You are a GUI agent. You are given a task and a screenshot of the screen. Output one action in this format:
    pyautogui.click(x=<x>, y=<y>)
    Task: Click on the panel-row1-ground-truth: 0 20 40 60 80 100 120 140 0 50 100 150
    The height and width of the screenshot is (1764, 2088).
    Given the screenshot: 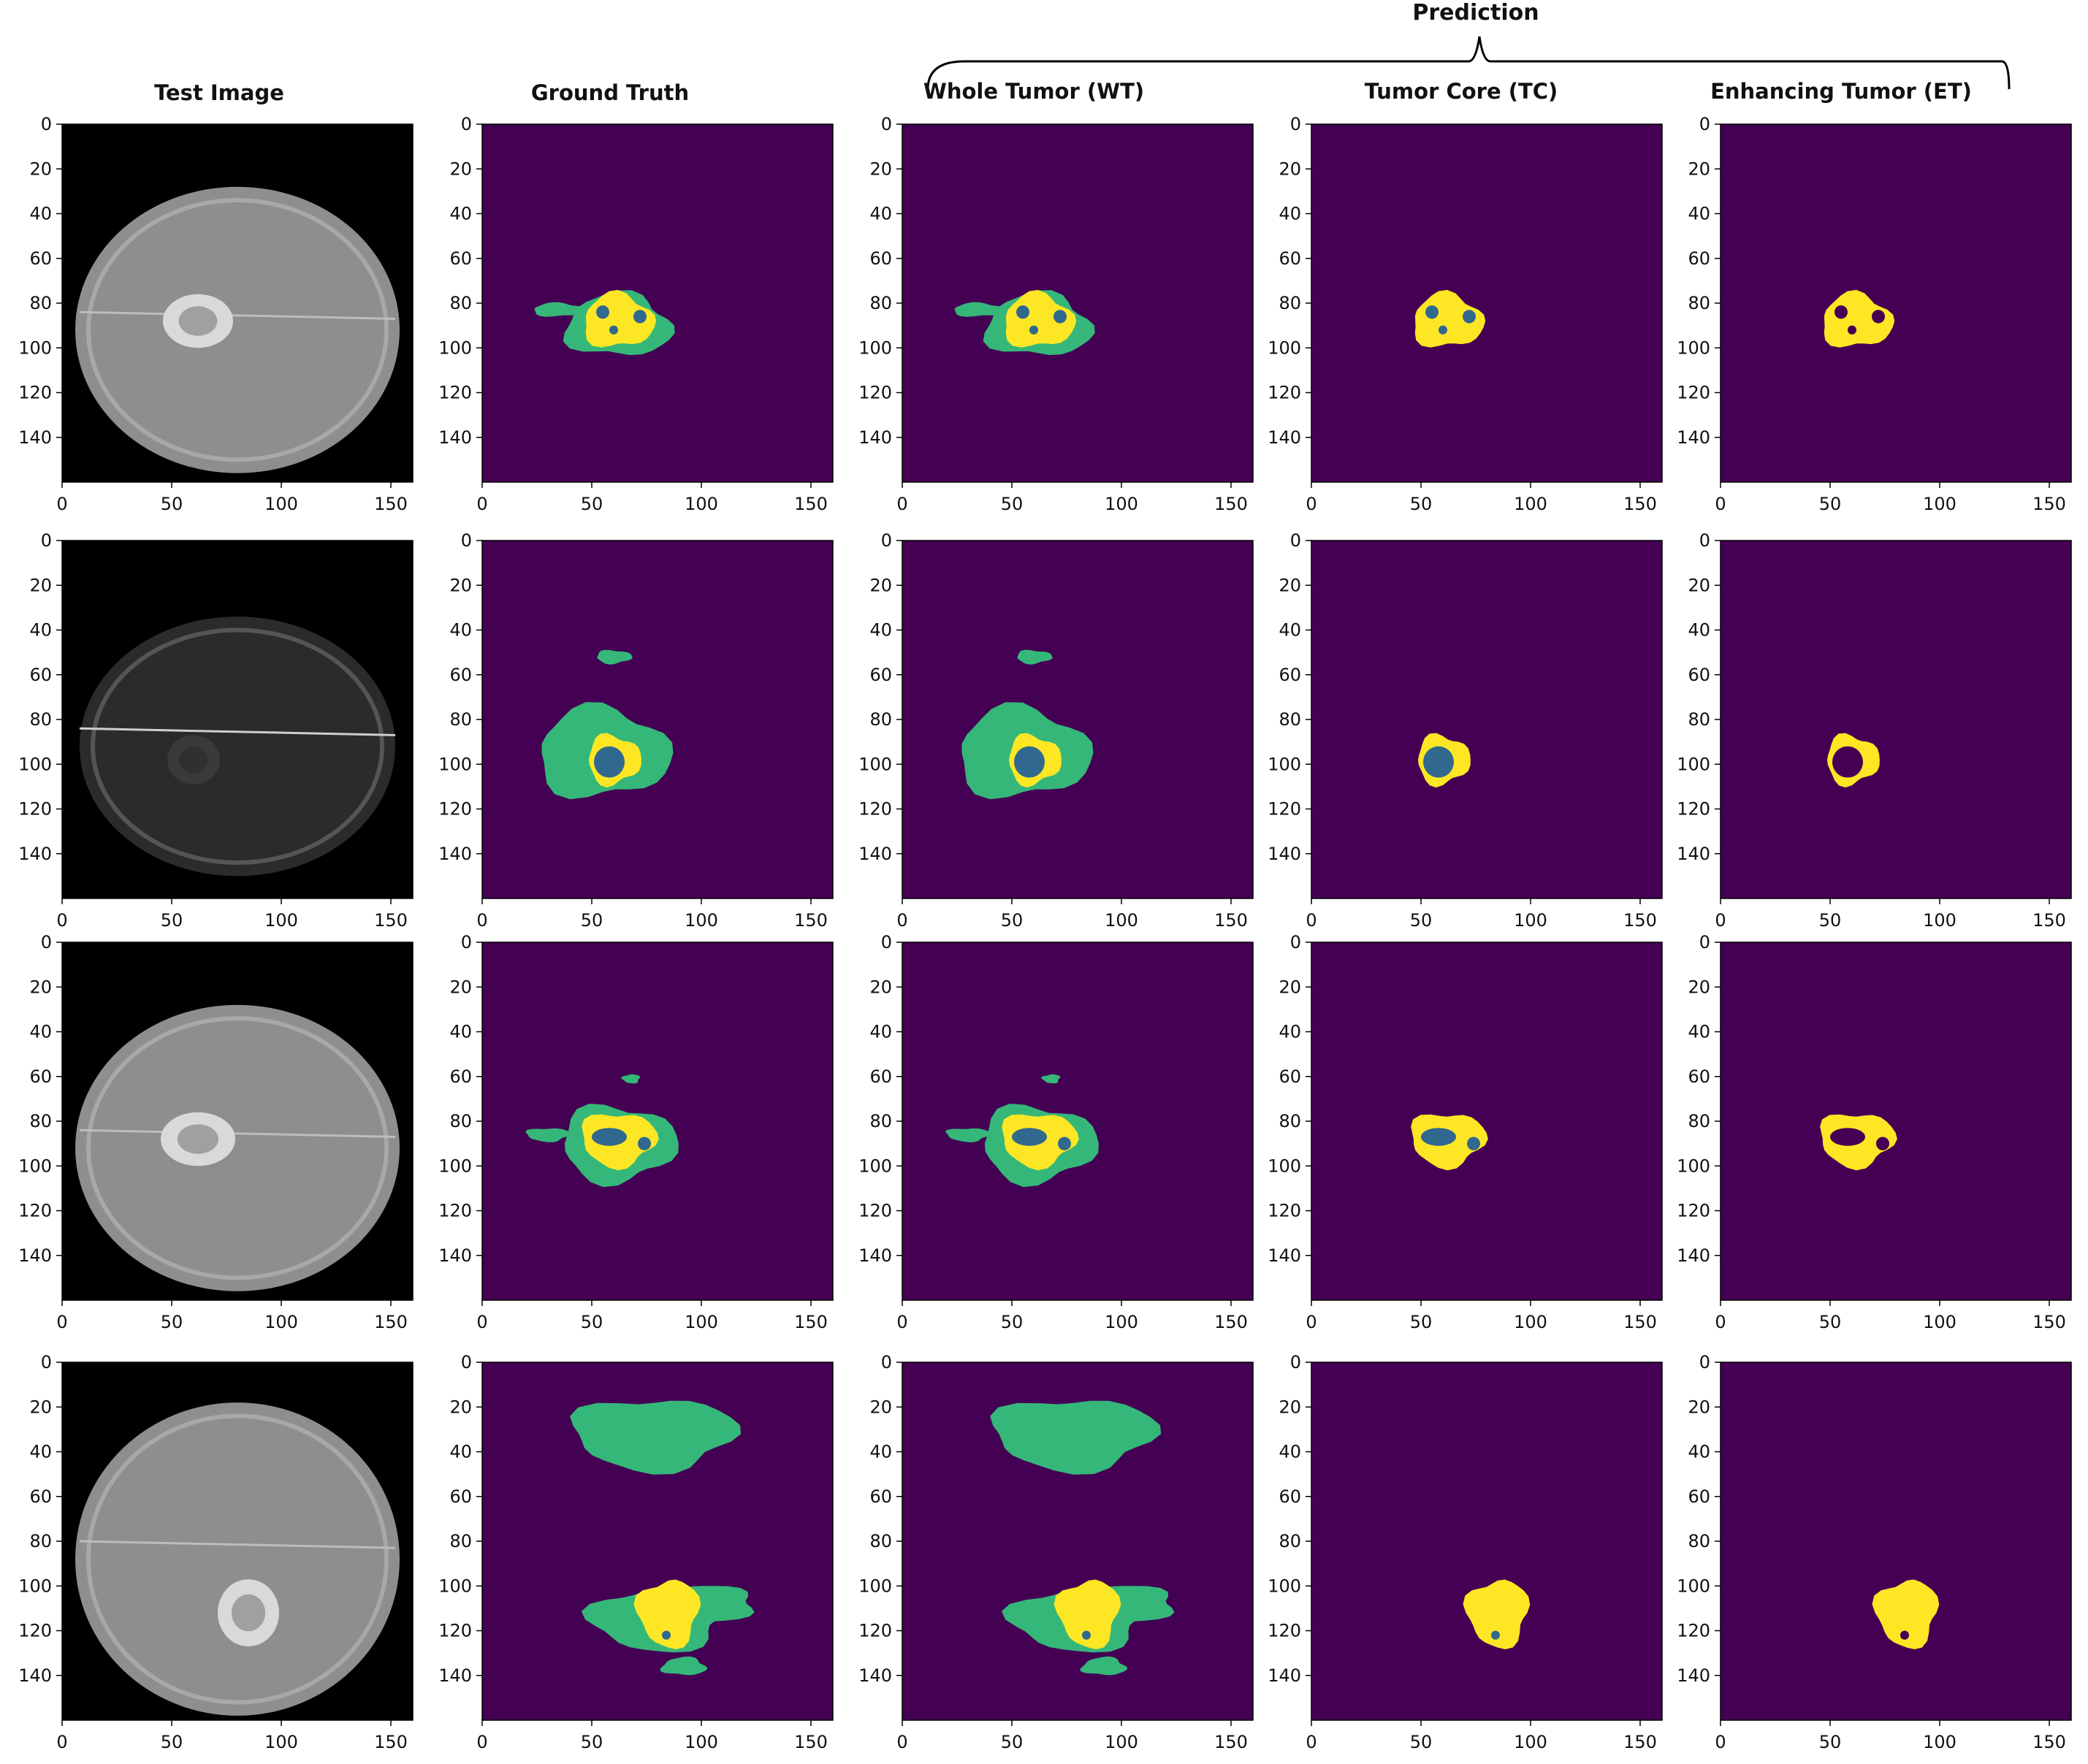 What is the action you would take?
    pyautogui.click(x=632, y=320)
    